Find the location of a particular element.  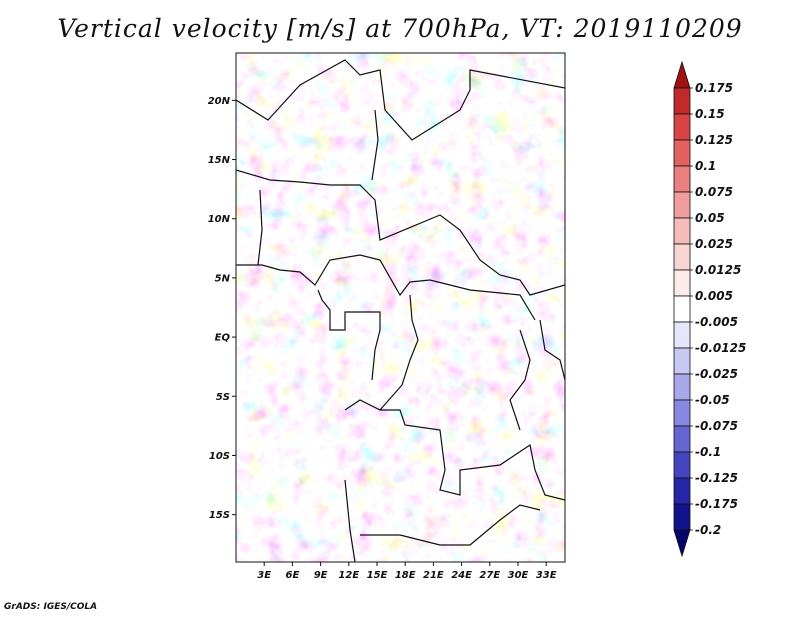

longitude-axis: 3E 6E 9E 12E 15E 18E 21E 24E 27E 30E 33E is located at coordinates (407, 571).